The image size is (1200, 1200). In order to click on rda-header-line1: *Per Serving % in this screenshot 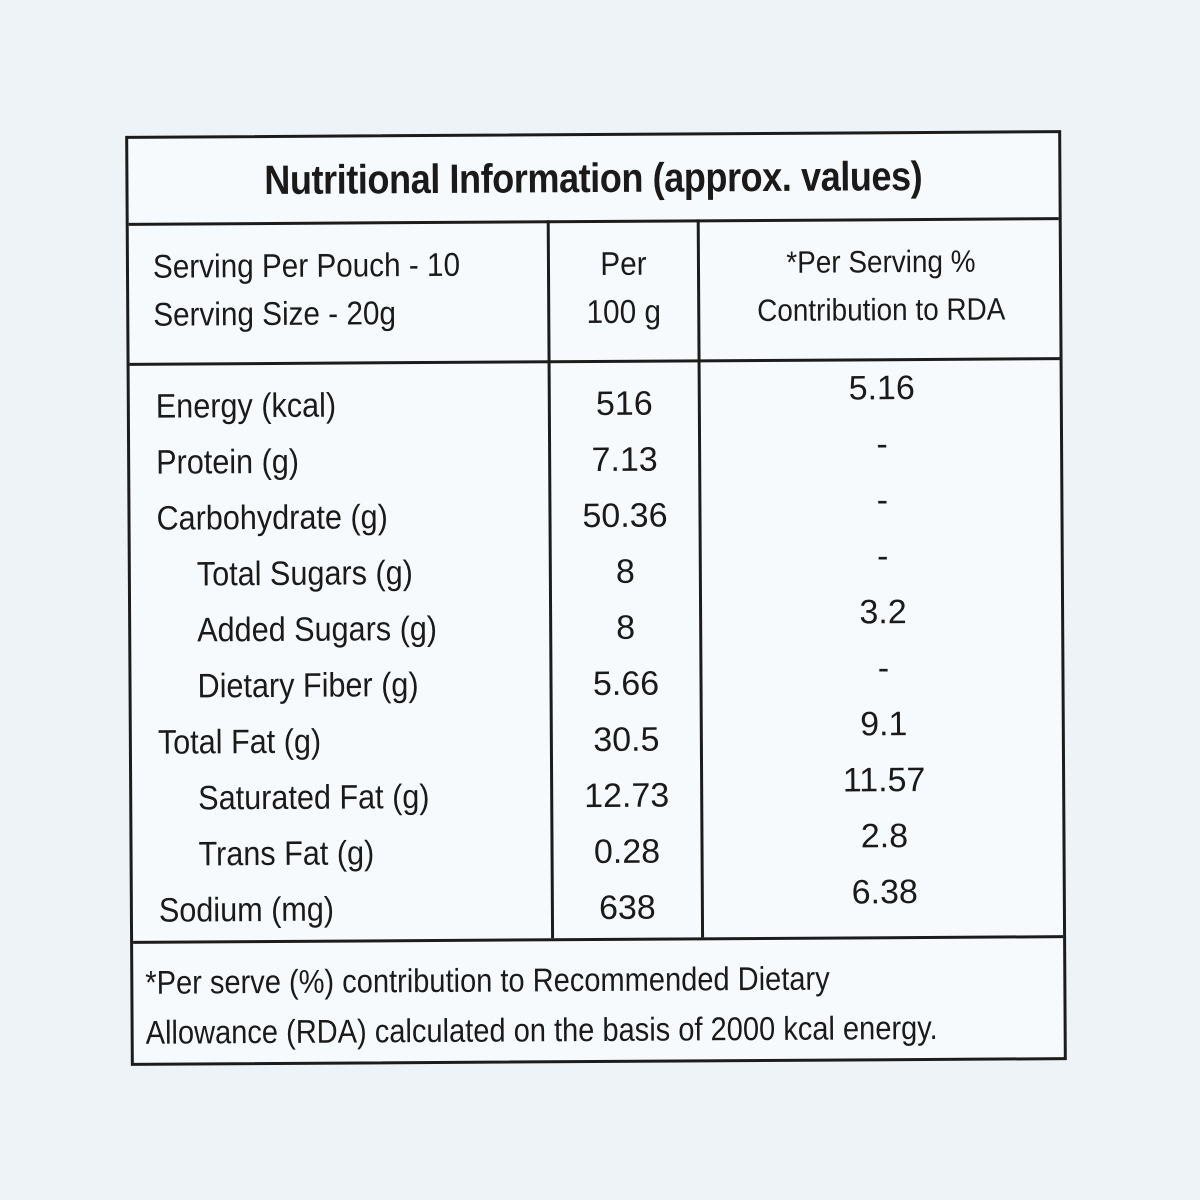, I will do `click(881, 261)`.